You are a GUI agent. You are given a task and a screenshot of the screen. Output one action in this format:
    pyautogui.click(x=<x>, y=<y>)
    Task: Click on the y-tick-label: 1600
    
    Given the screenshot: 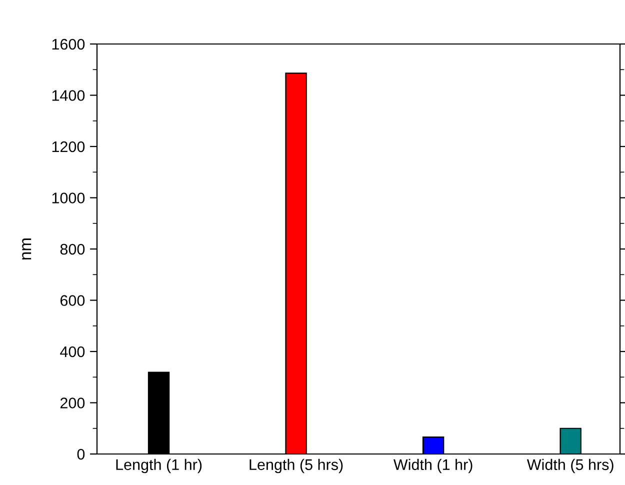 What is the action you would take?
    pyautogui.click(x=68, y=44)
    